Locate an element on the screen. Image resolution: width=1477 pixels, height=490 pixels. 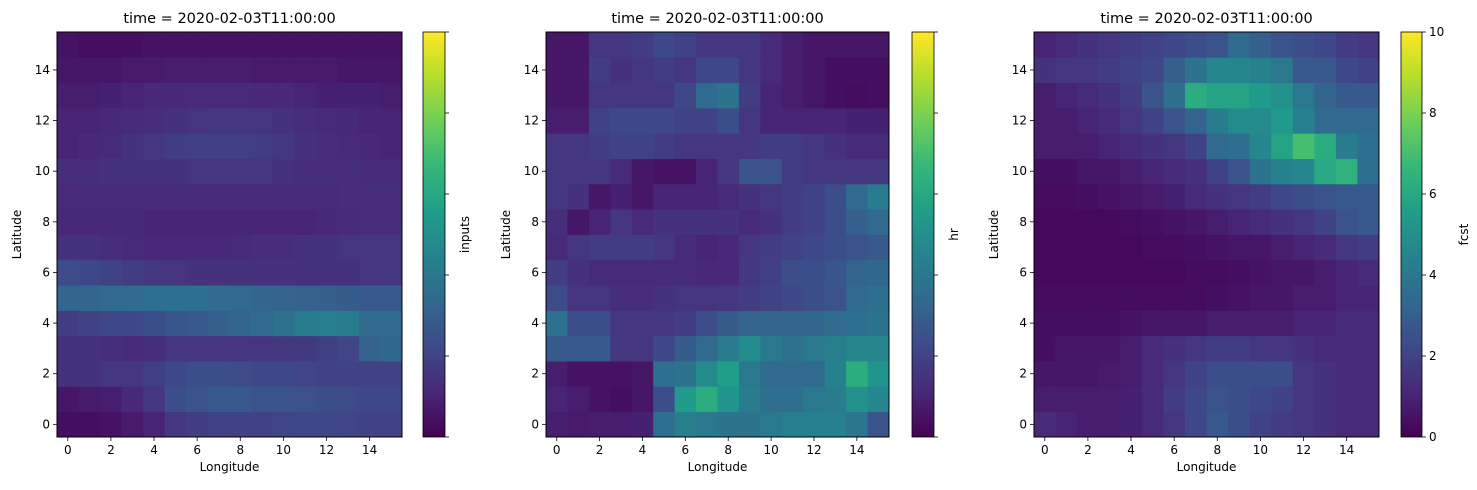
x-tick-label: 10 is located at coordinates (770, 450).